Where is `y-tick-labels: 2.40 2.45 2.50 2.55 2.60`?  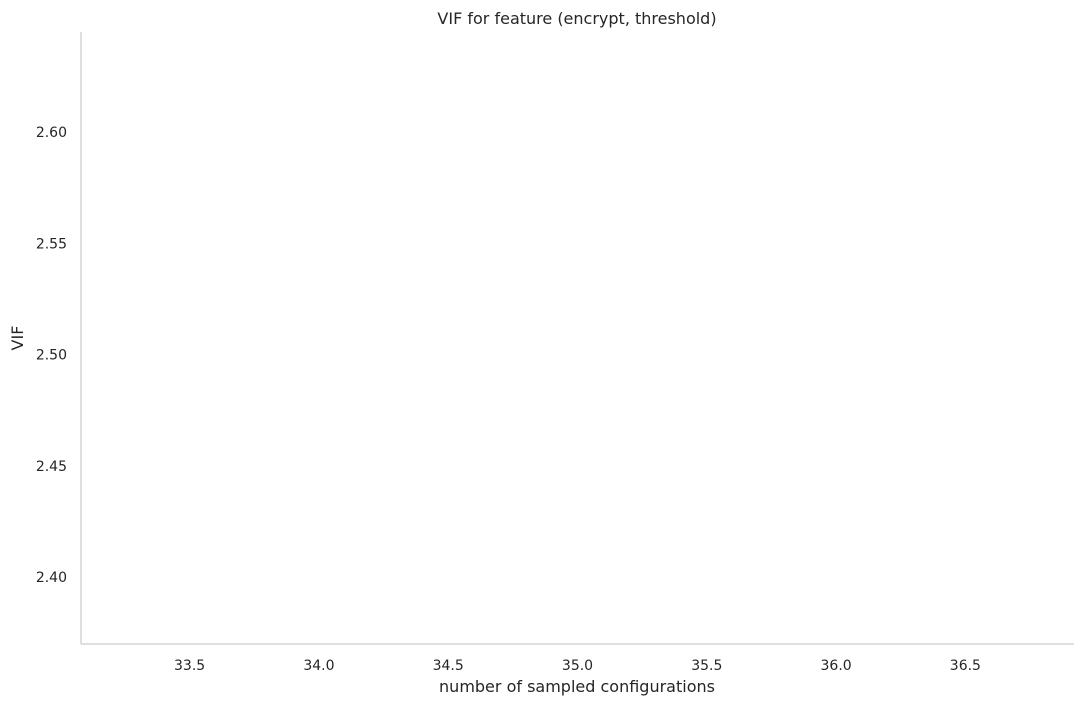
y-tick-labels: 2.40 2.45 2.50 2.55 2.60 is located at coordinates (51, 355).